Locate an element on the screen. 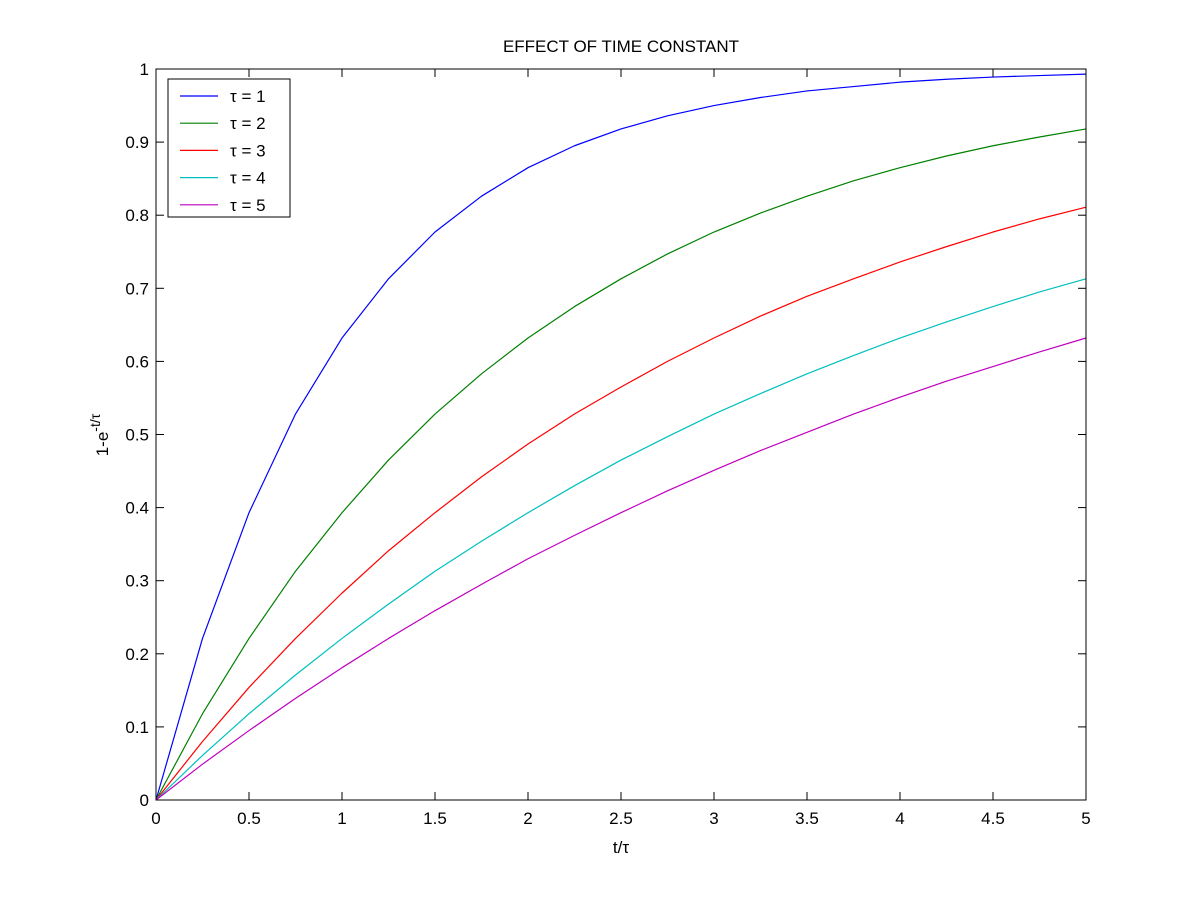  legend-label-3: τ = 3 is located at coordinates (248, 150).